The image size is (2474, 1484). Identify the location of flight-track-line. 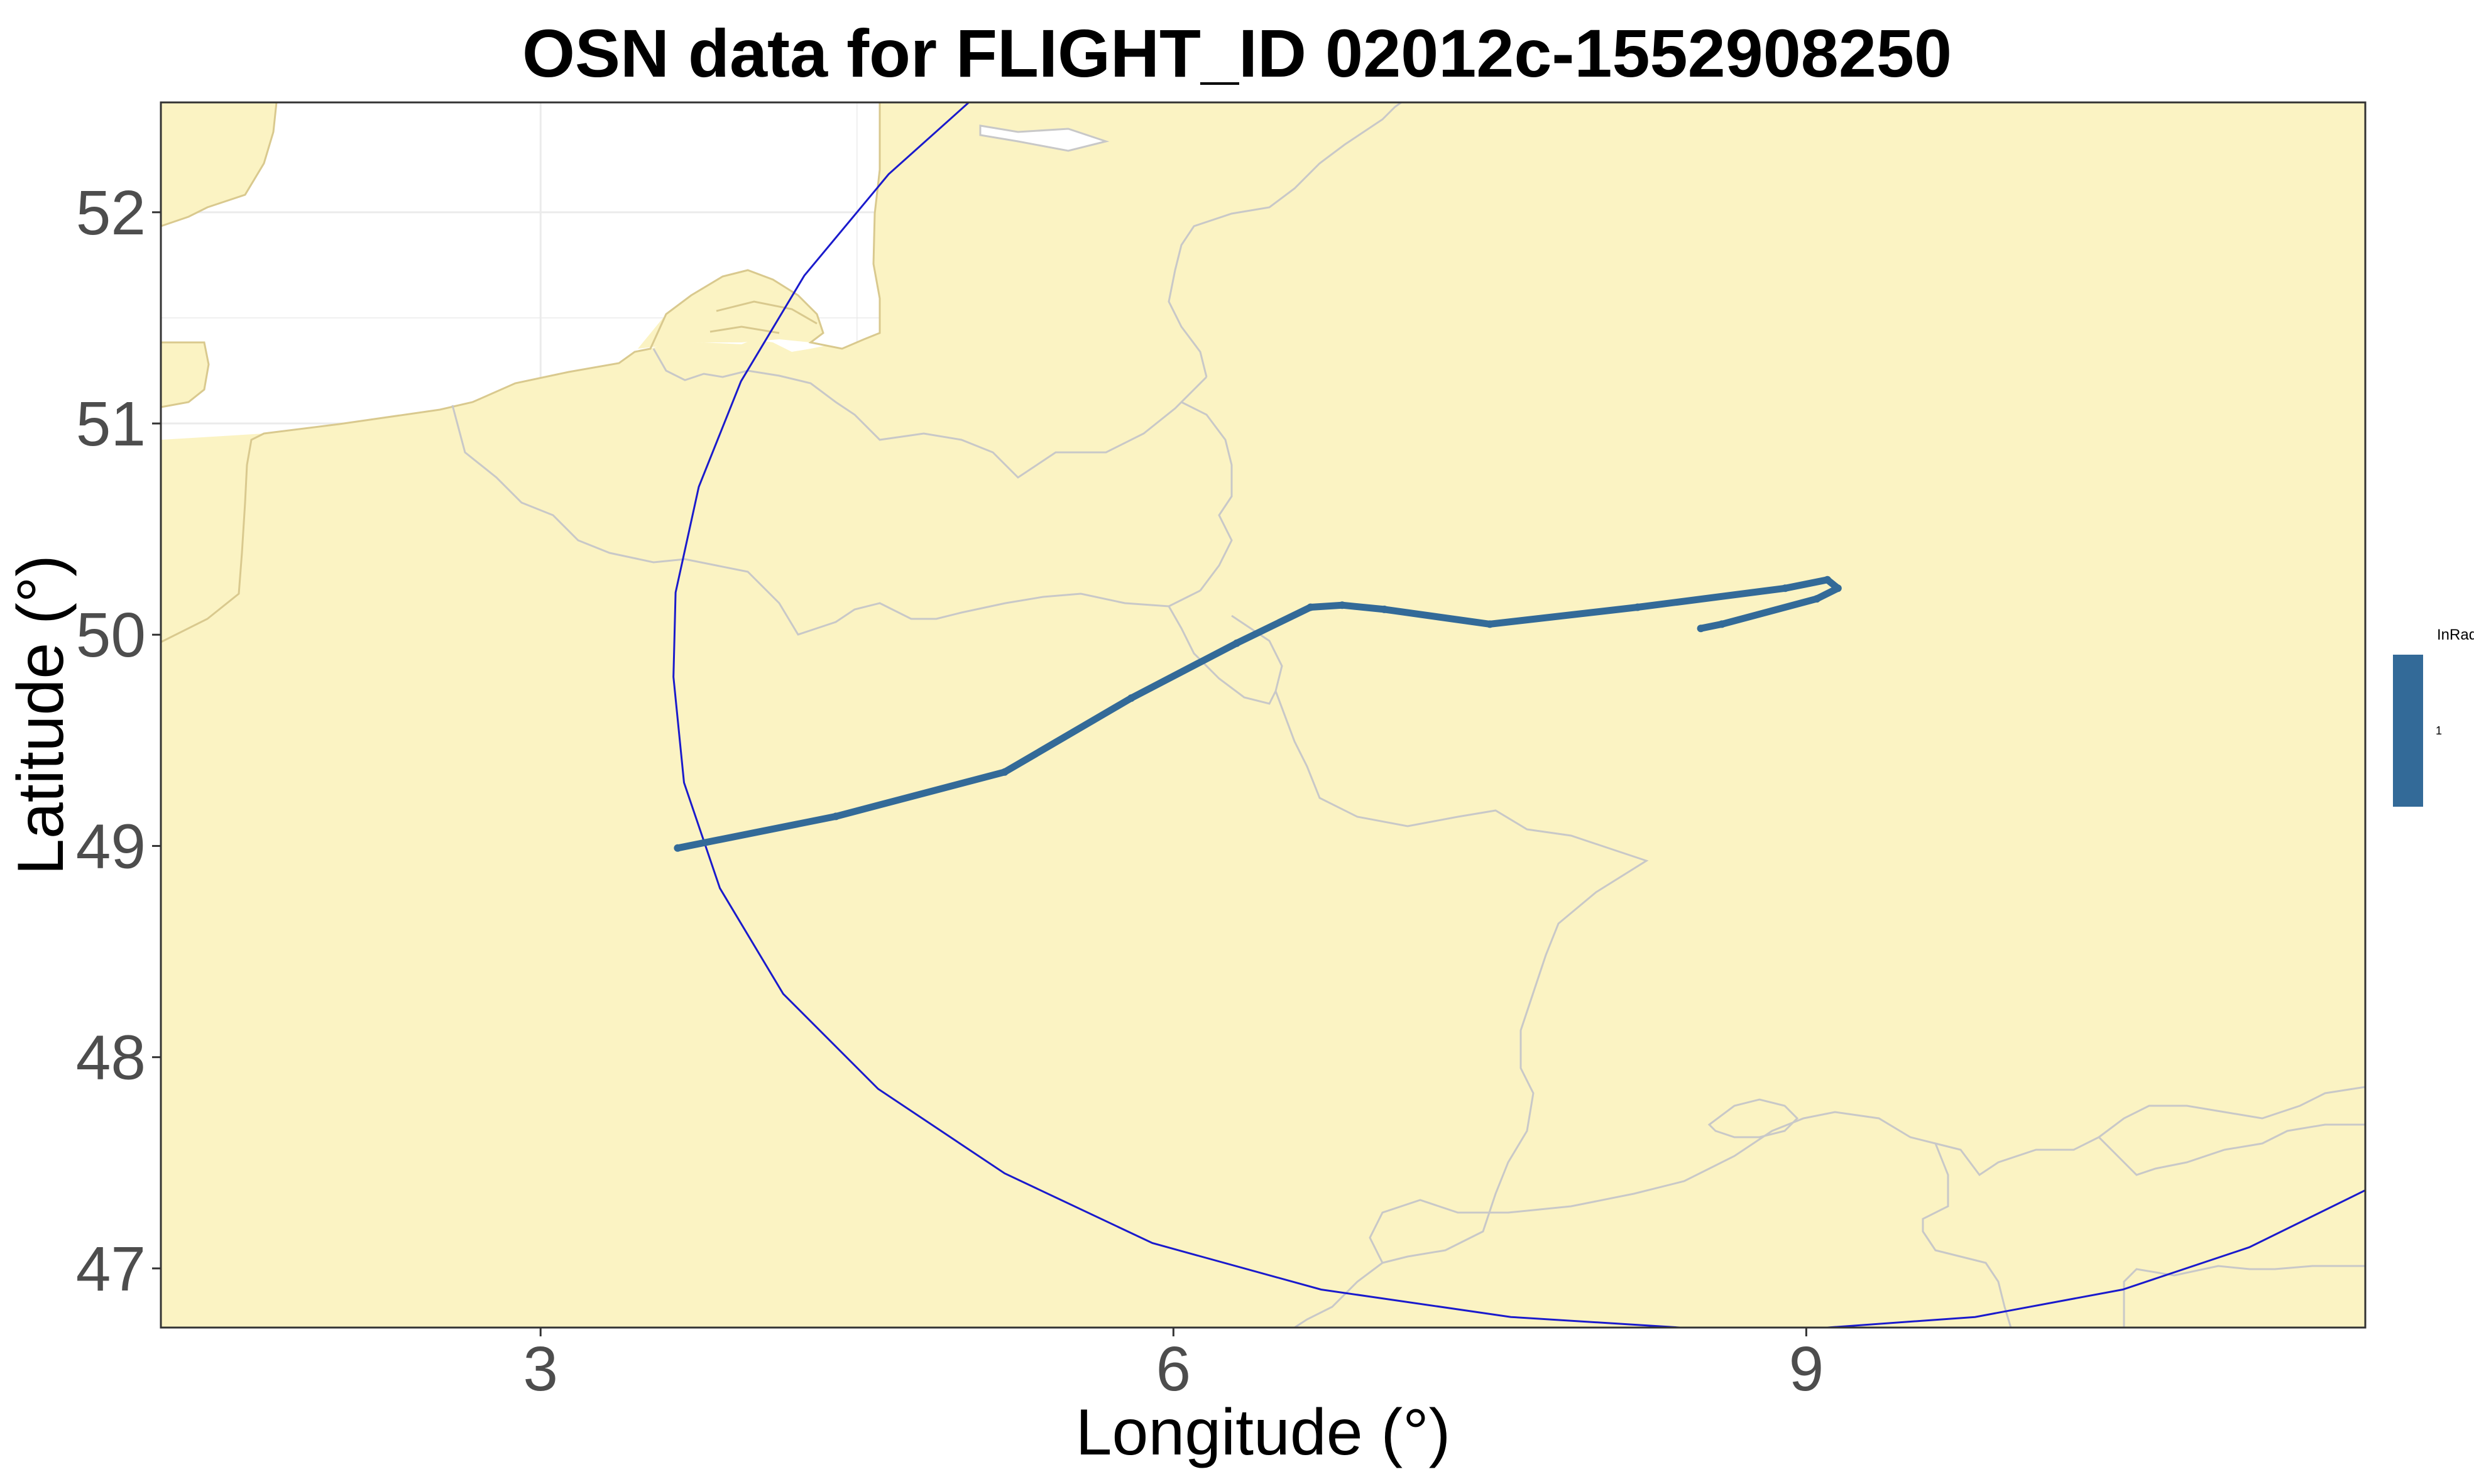
(1258, 714).